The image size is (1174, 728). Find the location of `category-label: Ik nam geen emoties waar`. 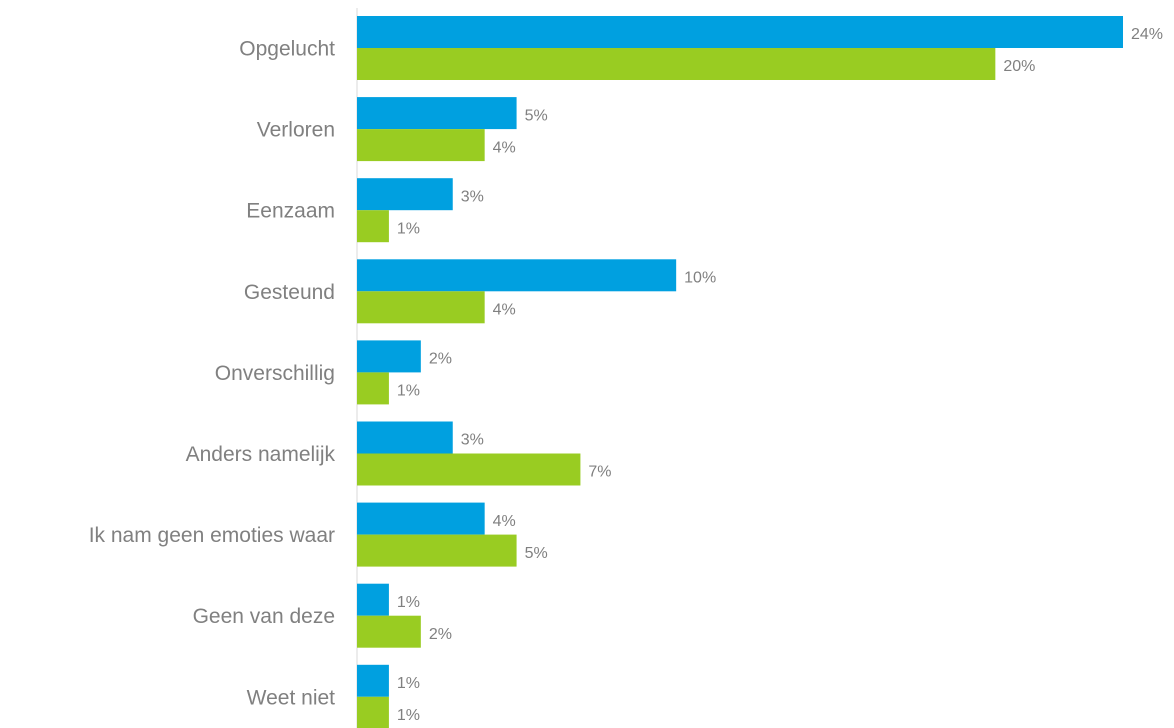

category-label: Ik nam geen emoties waar is located at coordinates (212, 535).